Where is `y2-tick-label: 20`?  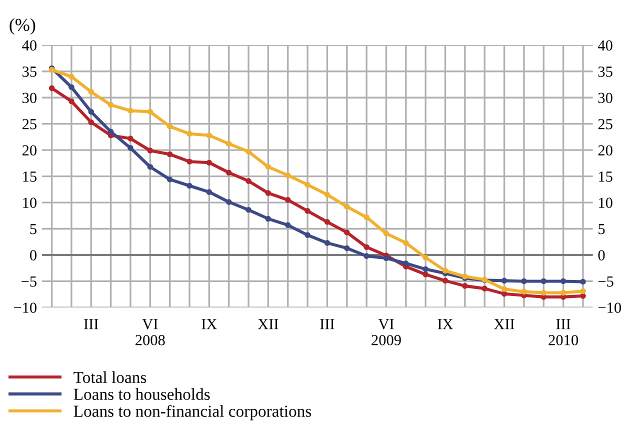 y2-tick-label: 20 is located at coordinates (605, 150).